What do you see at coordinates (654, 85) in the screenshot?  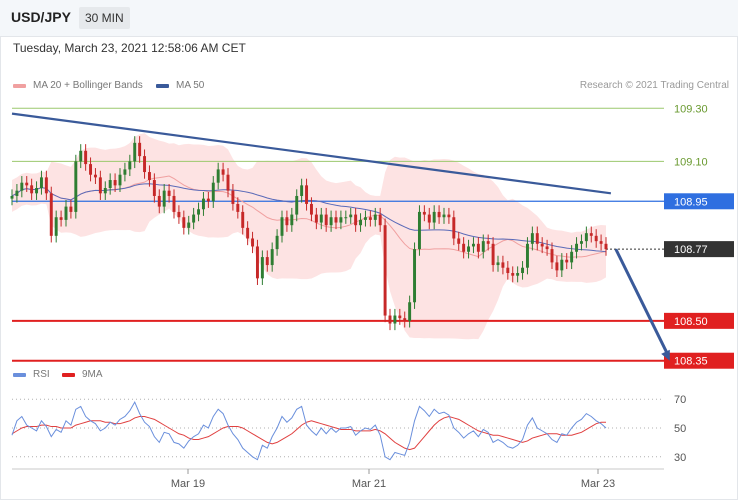 I see `copyright: Research © 2021 Trading Central` at bounding box center [654, 85].